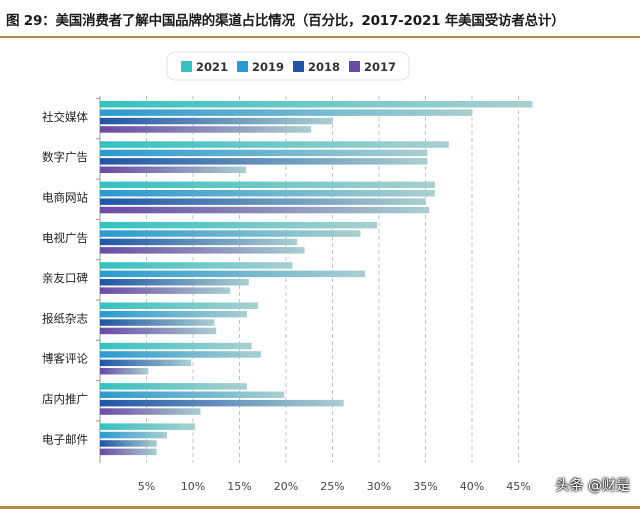 This screenshot has height=509, width=640. What do you see at coordinates (124, 371) in the screenshot?
I see `bar-博客评论-2017` at bounding box center [124, 371].